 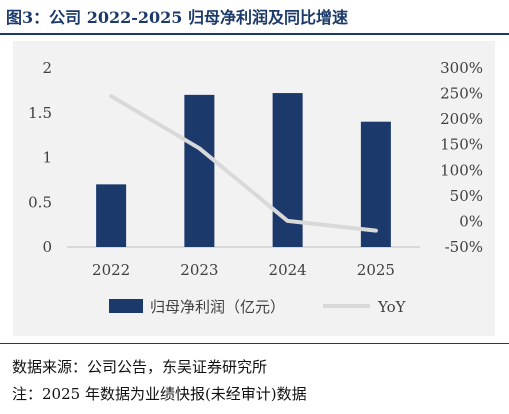 What do you see at coordinates (461, 145) in the screenshot?
I see `right-tick-label: 150%` at bounding box center [461, 145].